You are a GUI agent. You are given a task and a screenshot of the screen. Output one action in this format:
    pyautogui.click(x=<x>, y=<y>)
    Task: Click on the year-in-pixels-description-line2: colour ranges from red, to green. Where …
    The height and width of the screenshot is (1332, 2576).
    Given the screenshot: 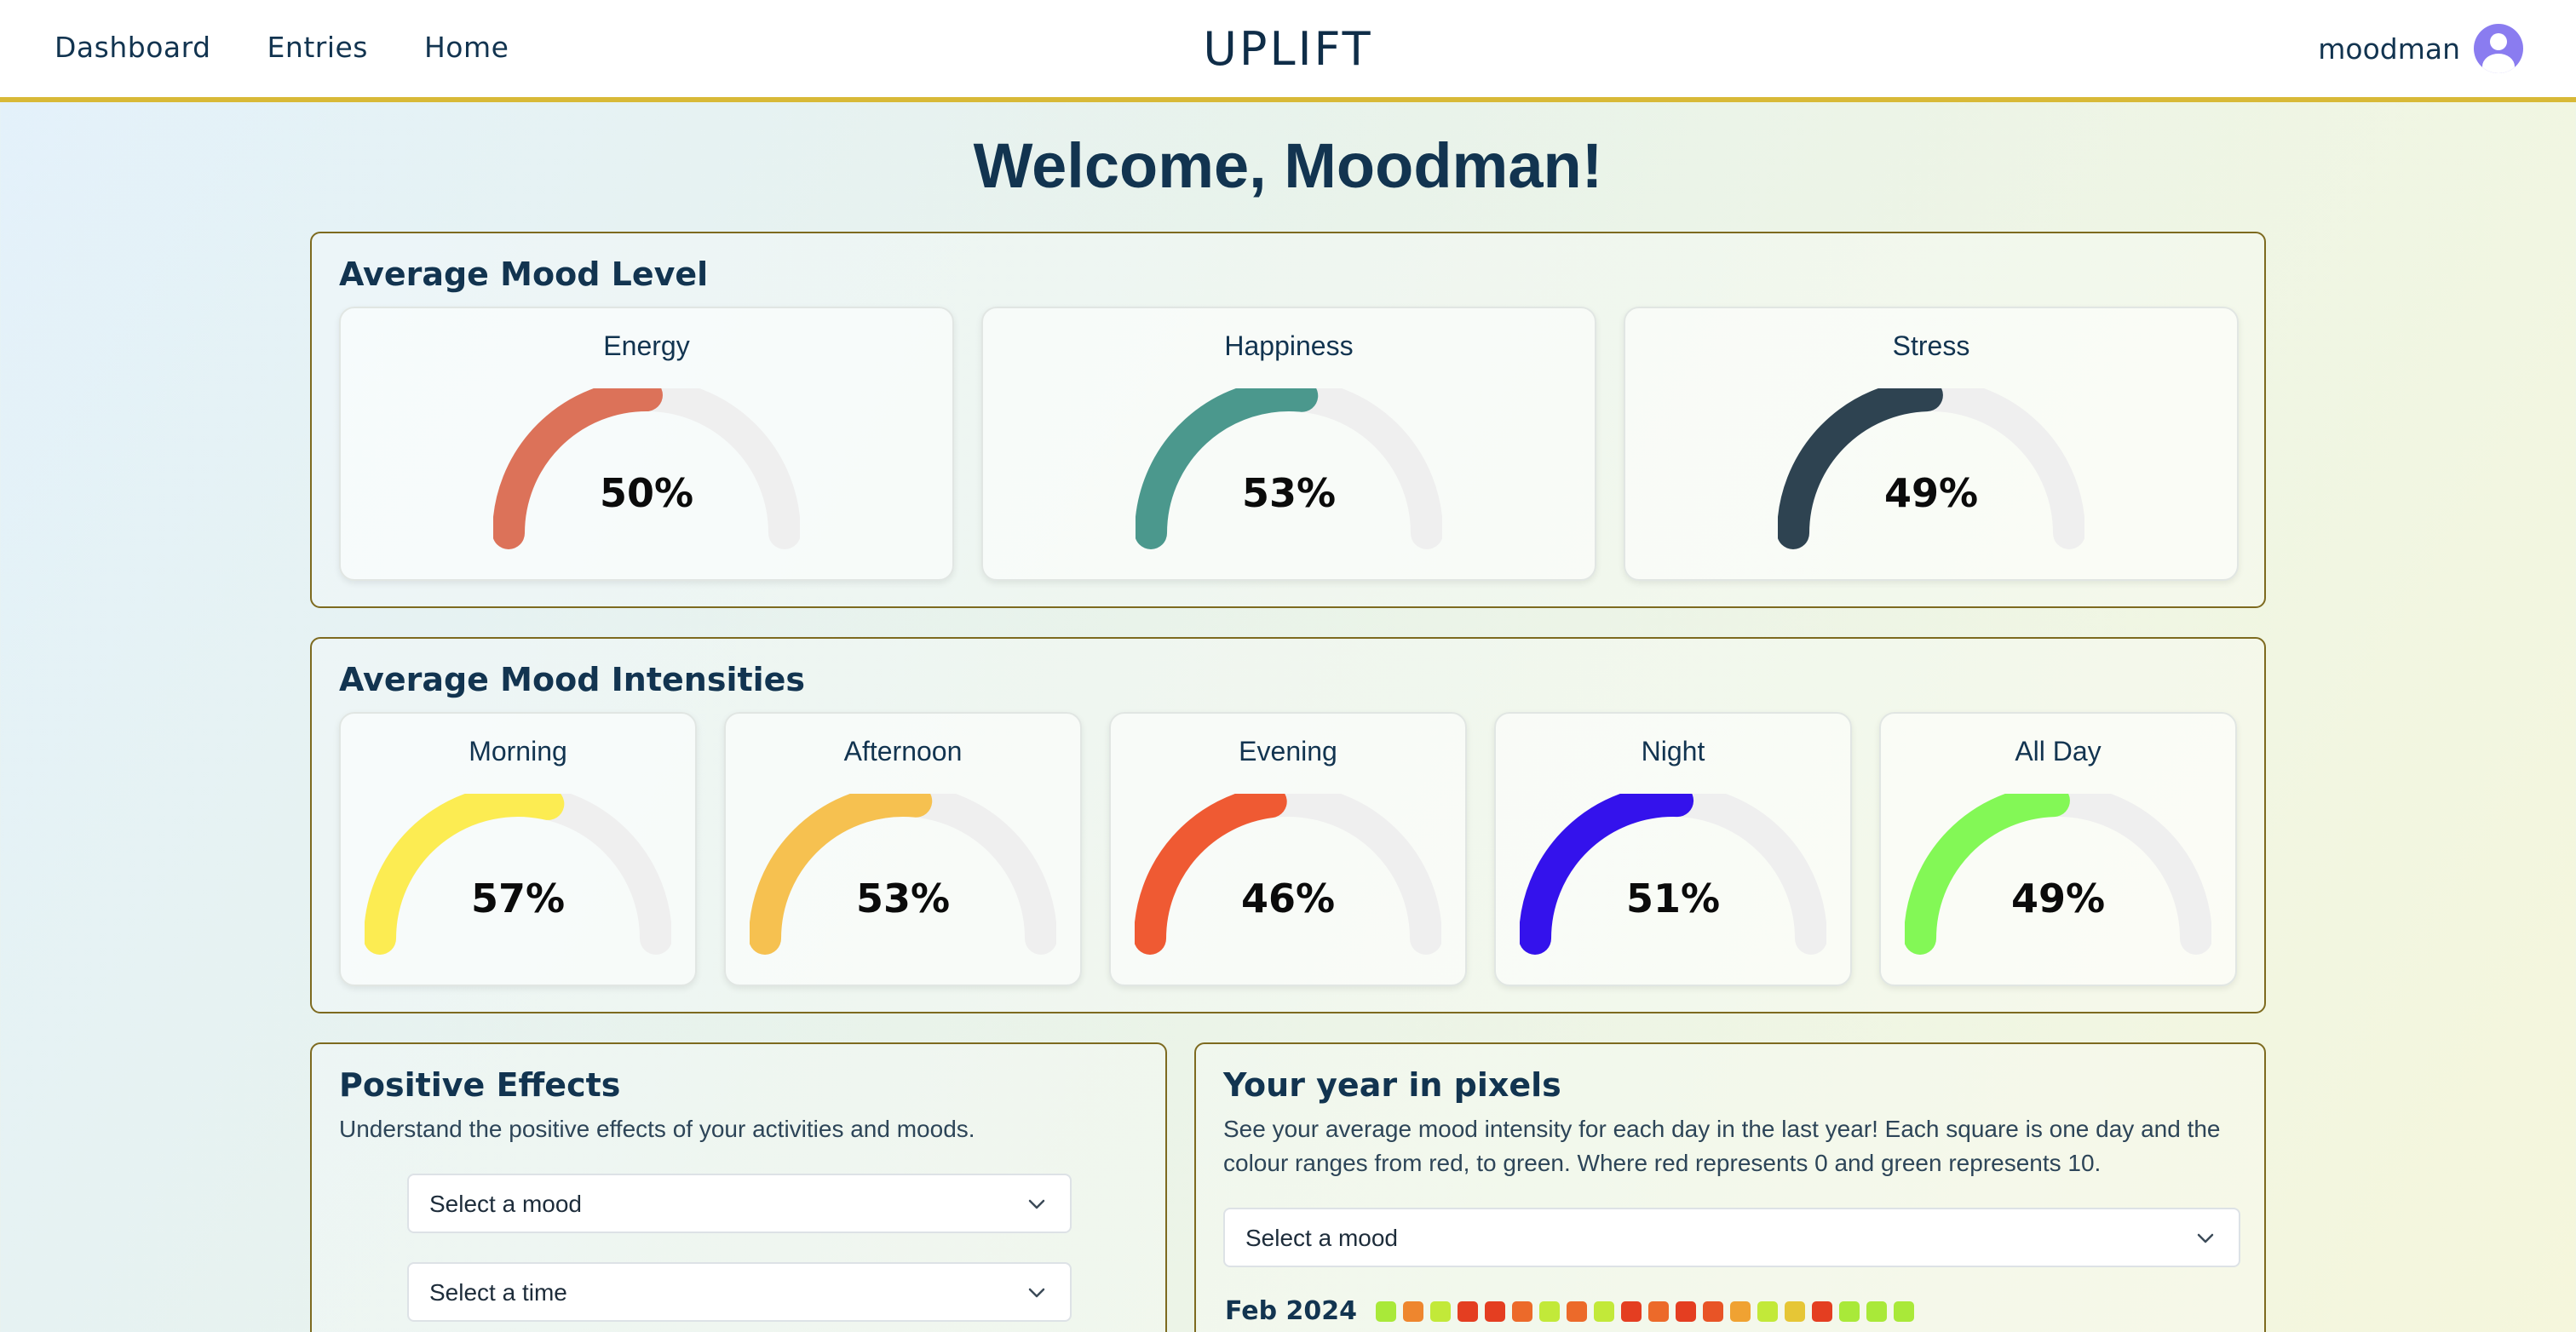 What is the action you would take?
    pyautogui.click(x=1663, y=1163)
    